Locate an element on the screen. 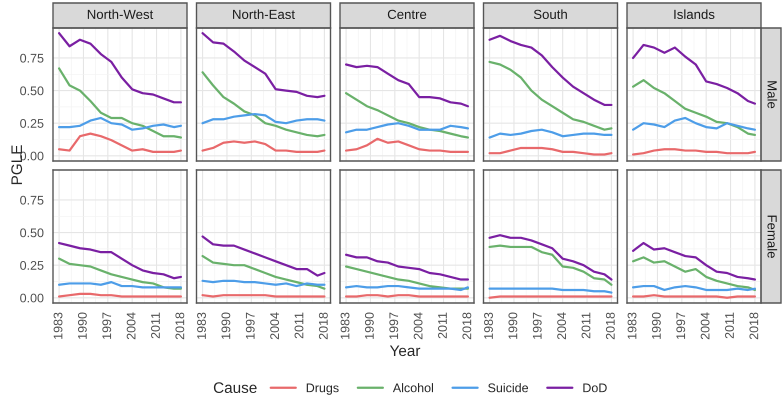 Image resolution: width=784 pixels, height=406 pixels. chart-title: North-East is located at coordinates (264, 14).